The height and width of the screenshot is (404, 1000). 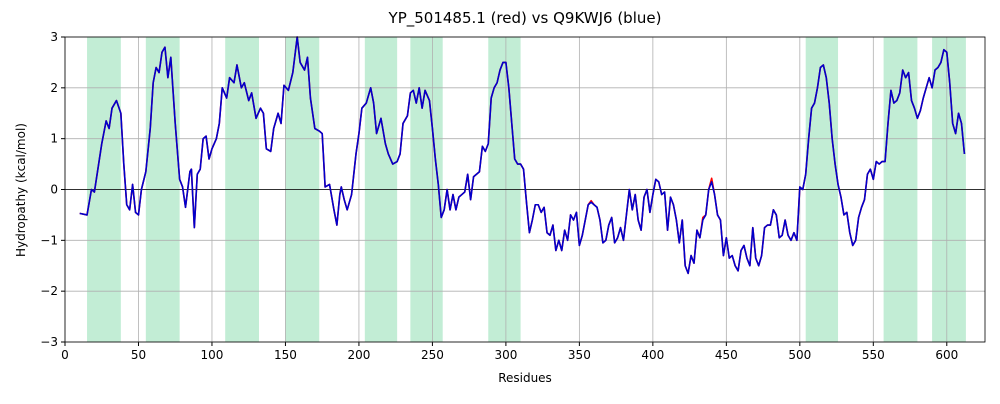 I want to click on x-tick-label: 200, so click(x=358, y=355).